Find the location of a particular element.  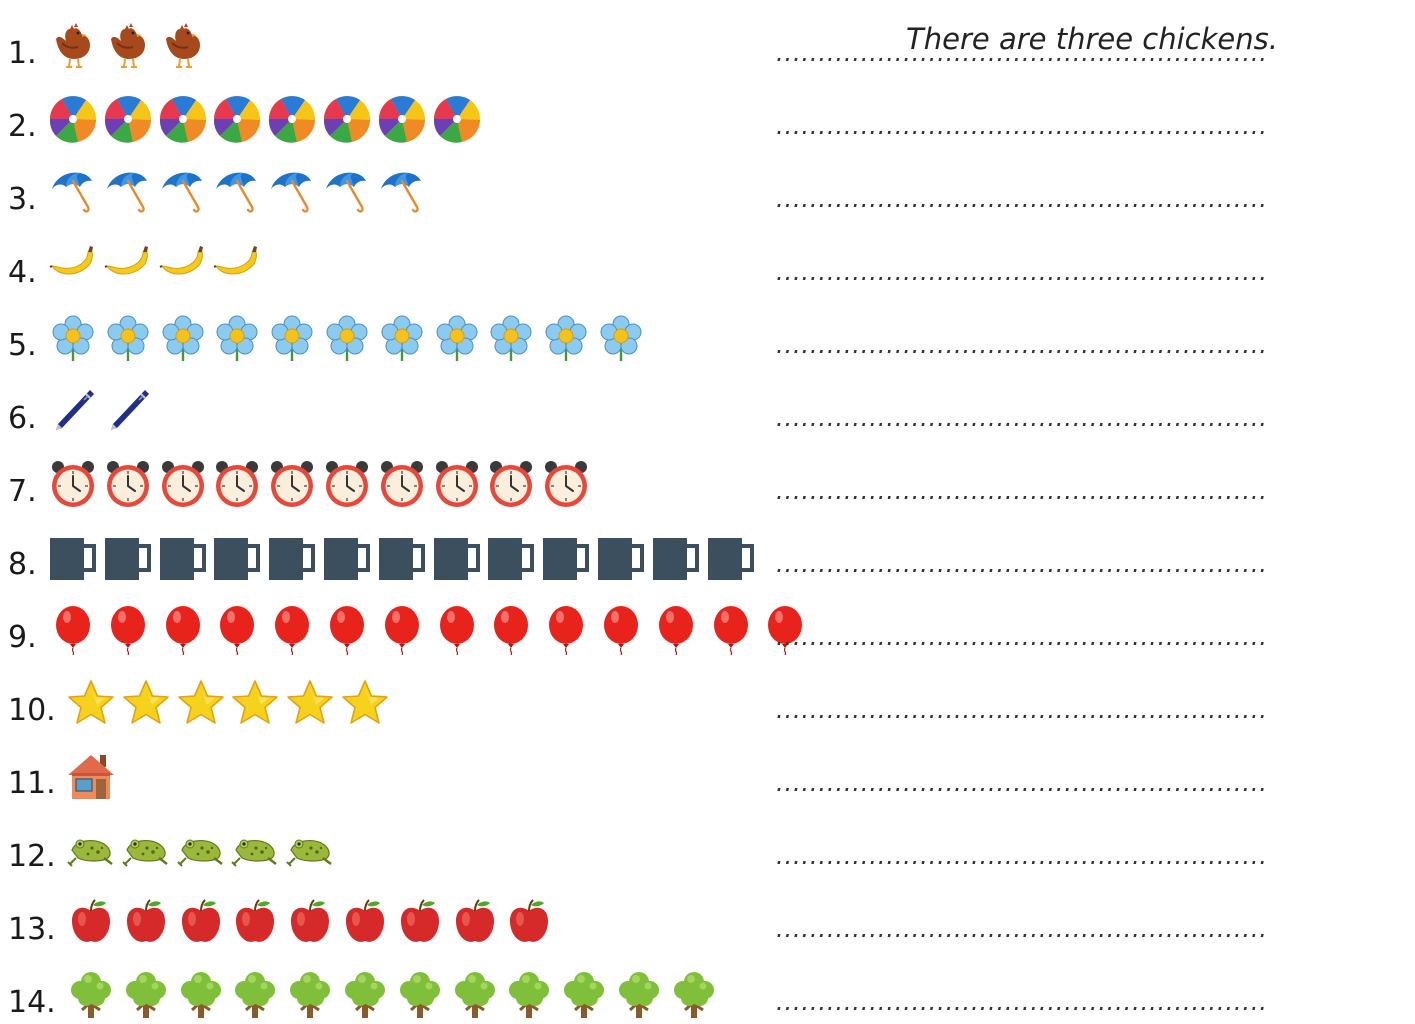

row-number: 3. is located at coordinates (22, 199).